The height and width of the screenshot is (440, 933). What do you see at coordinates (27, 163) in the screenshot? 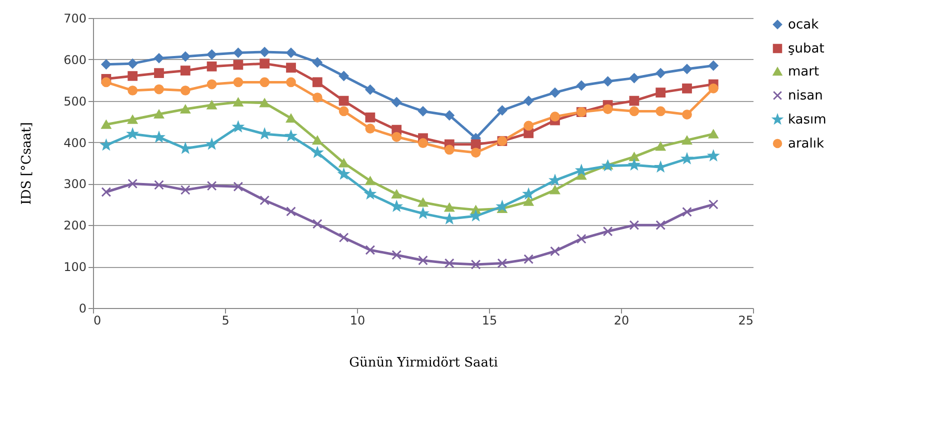
I see `y-axis-title: IDS [°Csaat]` at bounding box center [27, 163].